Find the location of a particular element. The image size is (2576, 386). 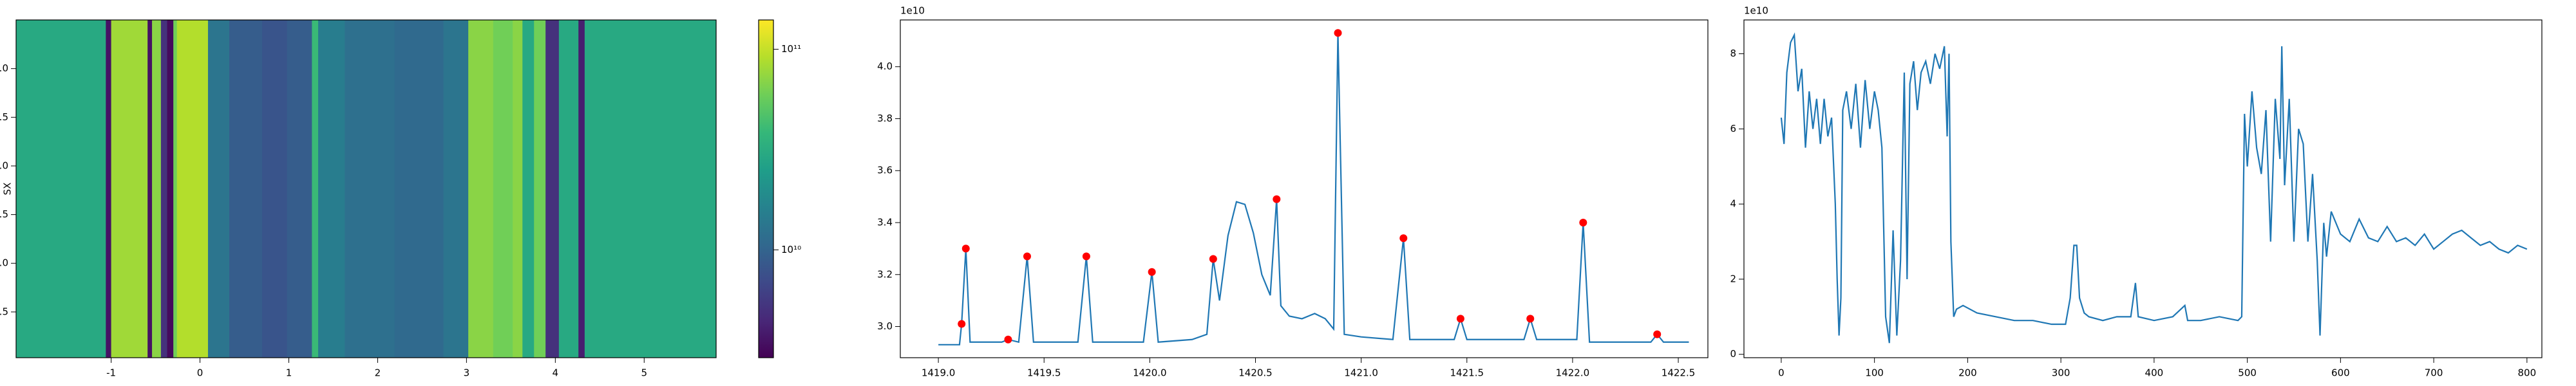

x-tick-label: 800 is located at coordinates (2527, 373).